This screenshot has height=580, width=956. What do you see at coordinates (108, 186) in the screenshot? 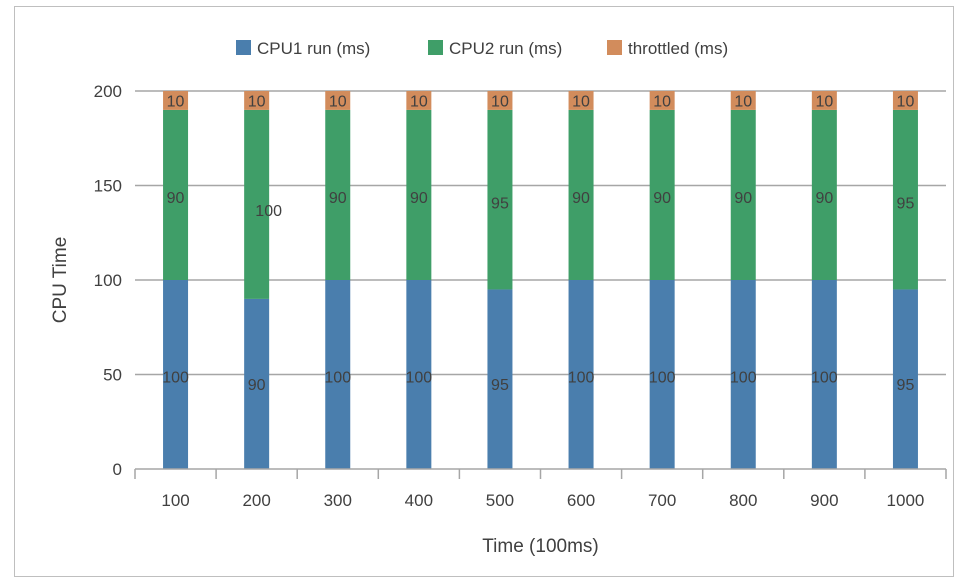
I see `y-tick-label: 150` at bounding box center [108, 186].